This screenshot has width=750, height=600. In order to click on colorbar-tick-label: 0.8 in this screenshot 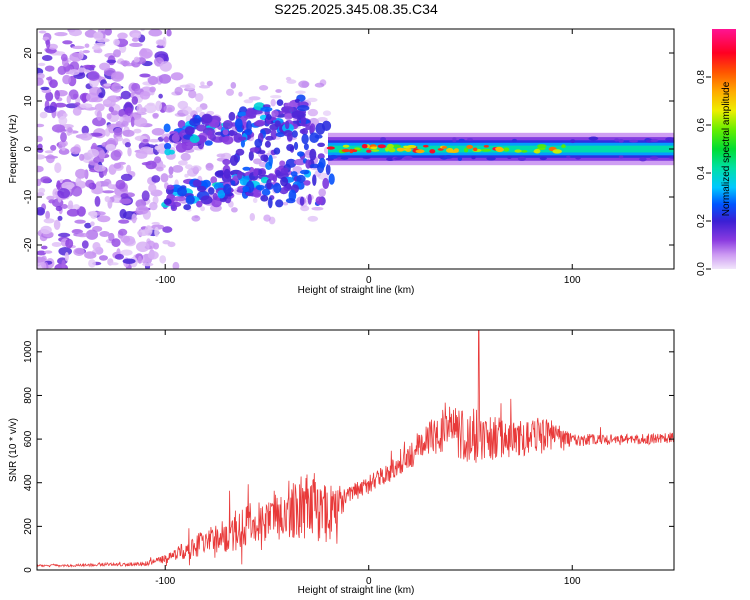, I will do `click(701, 77)`.